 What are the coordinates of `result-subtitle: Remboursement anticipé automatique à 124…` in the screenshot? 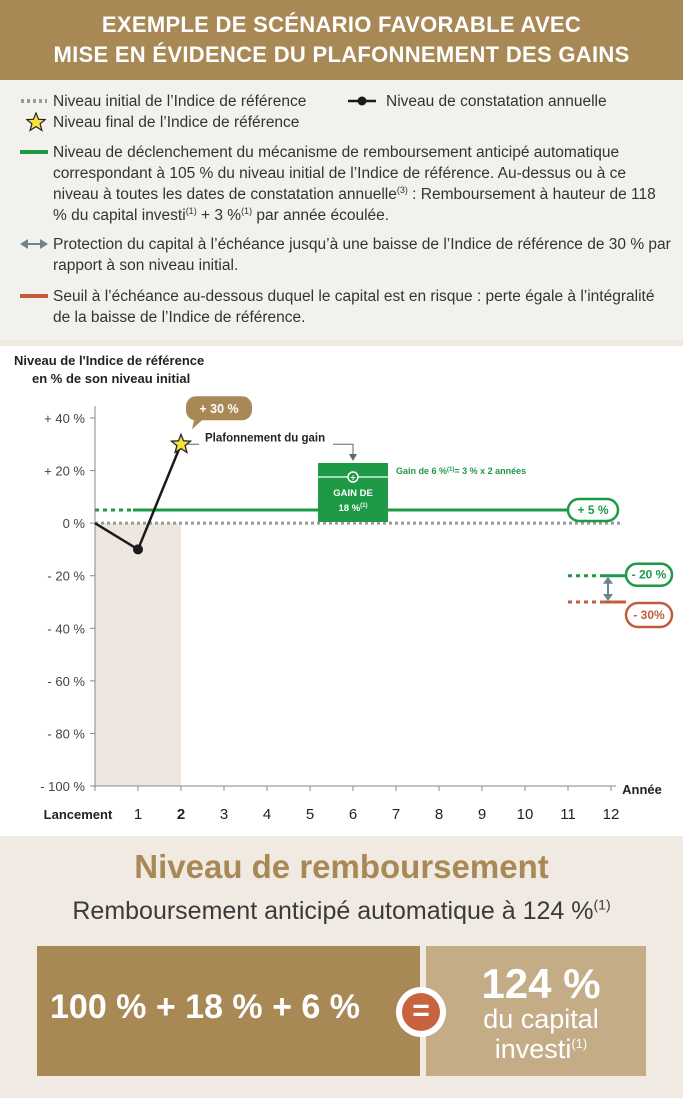 It's located at (341, 910).